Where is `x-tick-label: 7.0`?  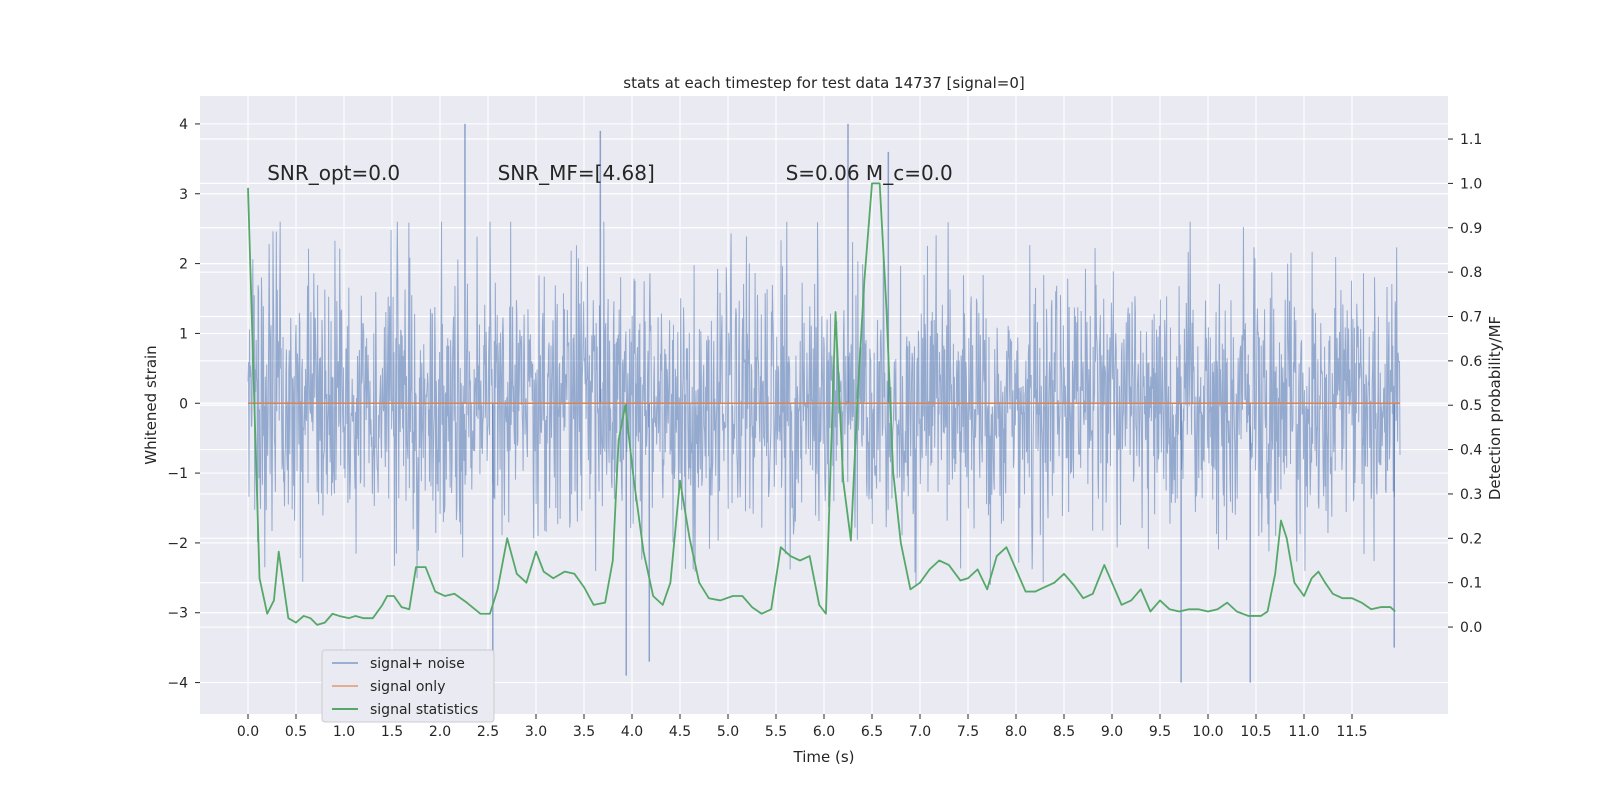 x-tick-label: 7.0 is located at coordinates (920, 732).